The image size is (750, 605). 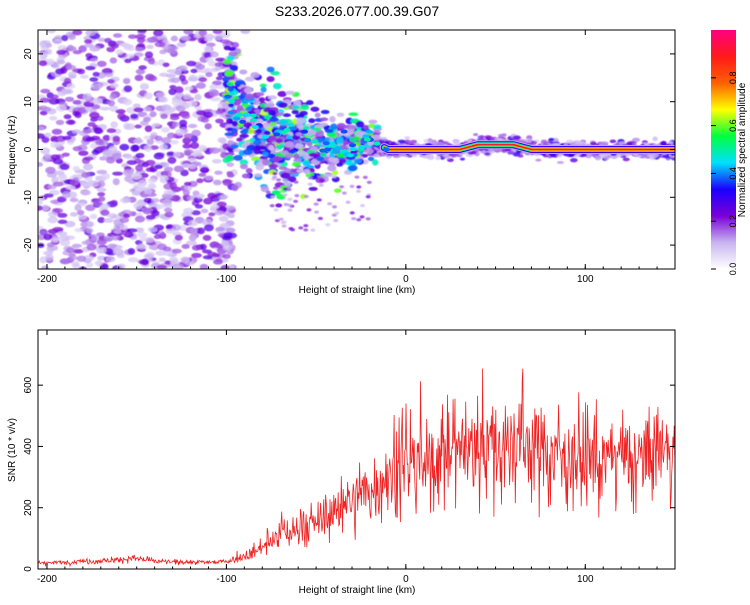 I want to click on y-tick-label: 10, so click(x=28, y=102).